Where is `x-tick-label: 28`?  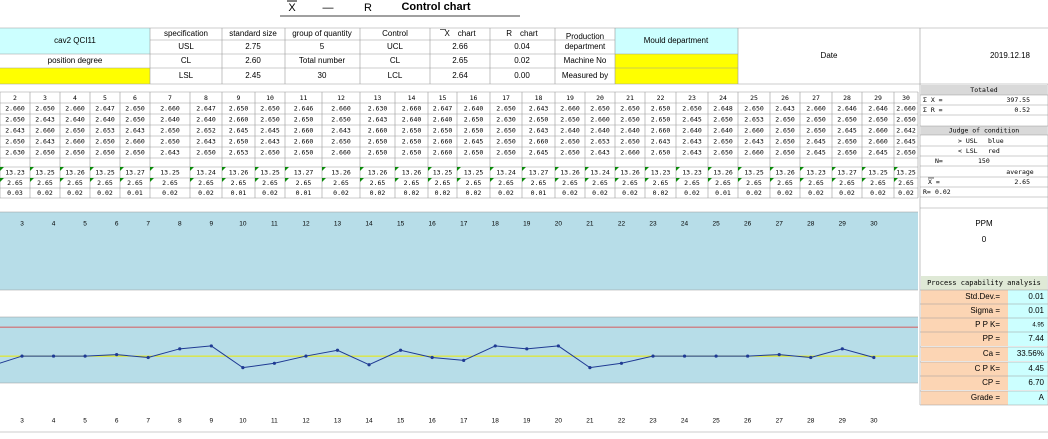 x-tick-label: 28 is located at coordinates (811, 421).